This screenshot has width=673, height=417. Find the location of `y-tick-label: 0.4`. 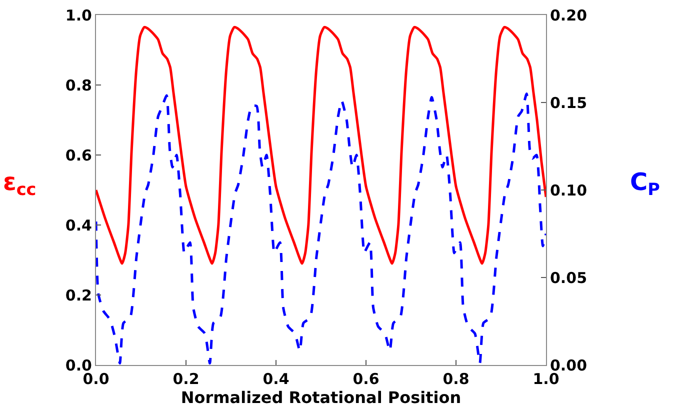

y-tick-label: 0.4 is located at coordinates (78, 225).